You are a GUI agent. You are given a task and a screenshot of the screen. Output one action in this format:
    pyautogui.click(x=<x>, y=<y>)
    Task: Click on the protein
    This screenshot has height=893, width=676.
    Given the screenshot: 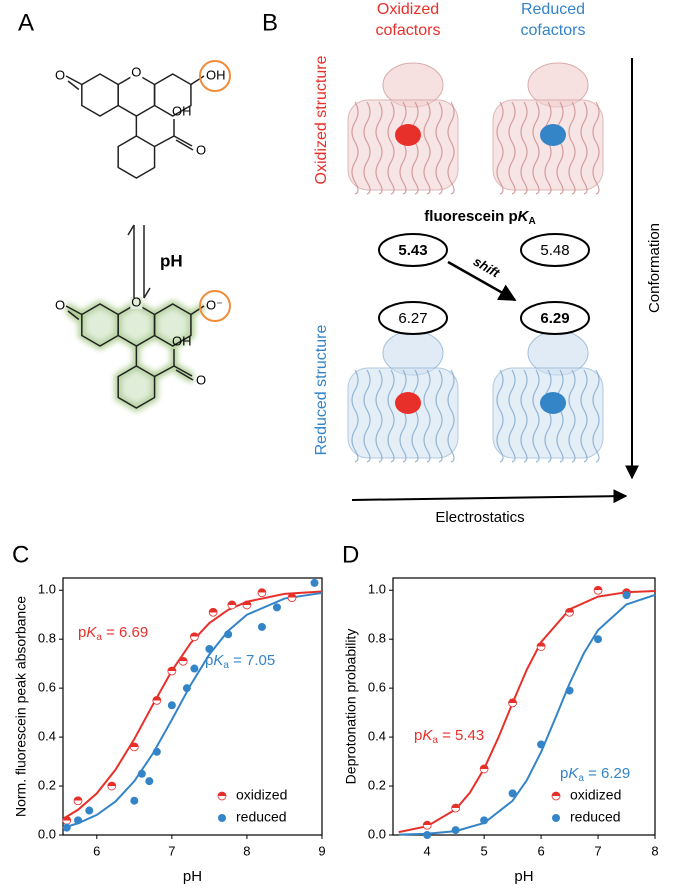 What is the action you would take?
    pyautogui.click(x=403, y=396)
    